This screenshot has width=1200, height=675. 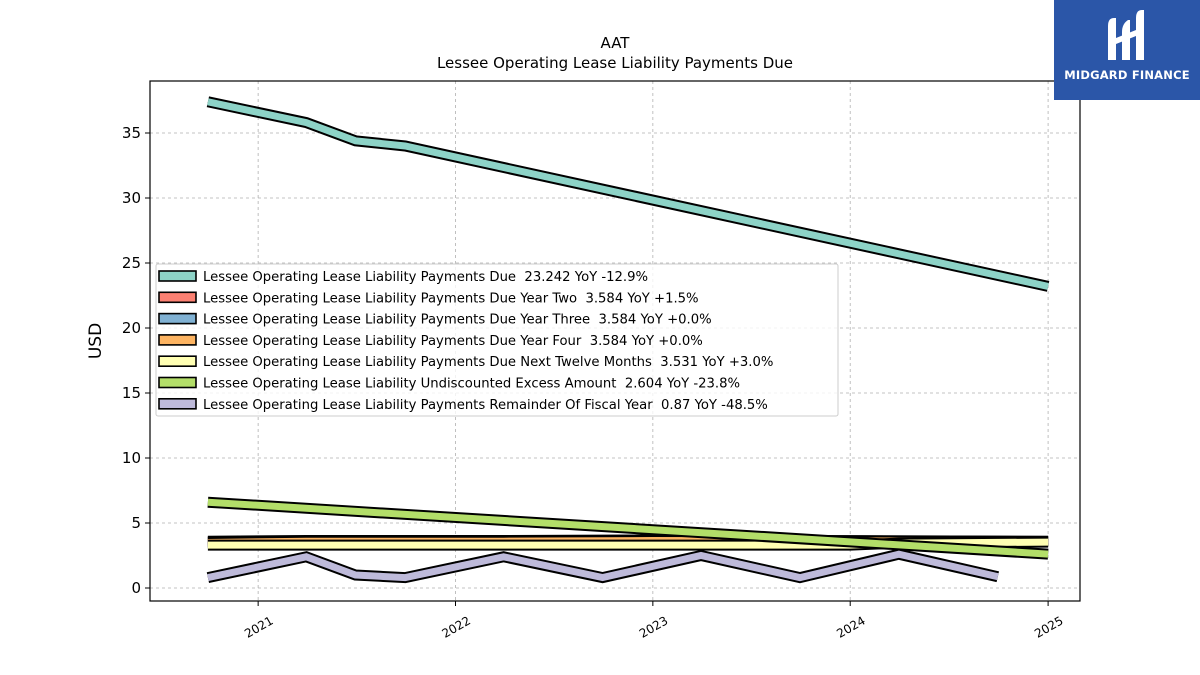 What do you see at coordinates (96, 341) in the screenshot?
I see `y-axis-label: USD` at bounding box center [96, 341].